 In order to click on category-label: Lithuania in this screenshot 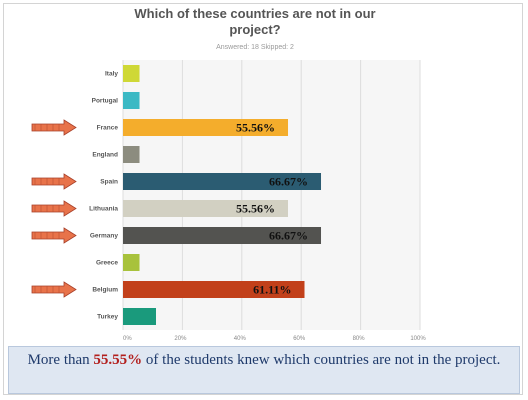, I will do `click(103, 209)`.